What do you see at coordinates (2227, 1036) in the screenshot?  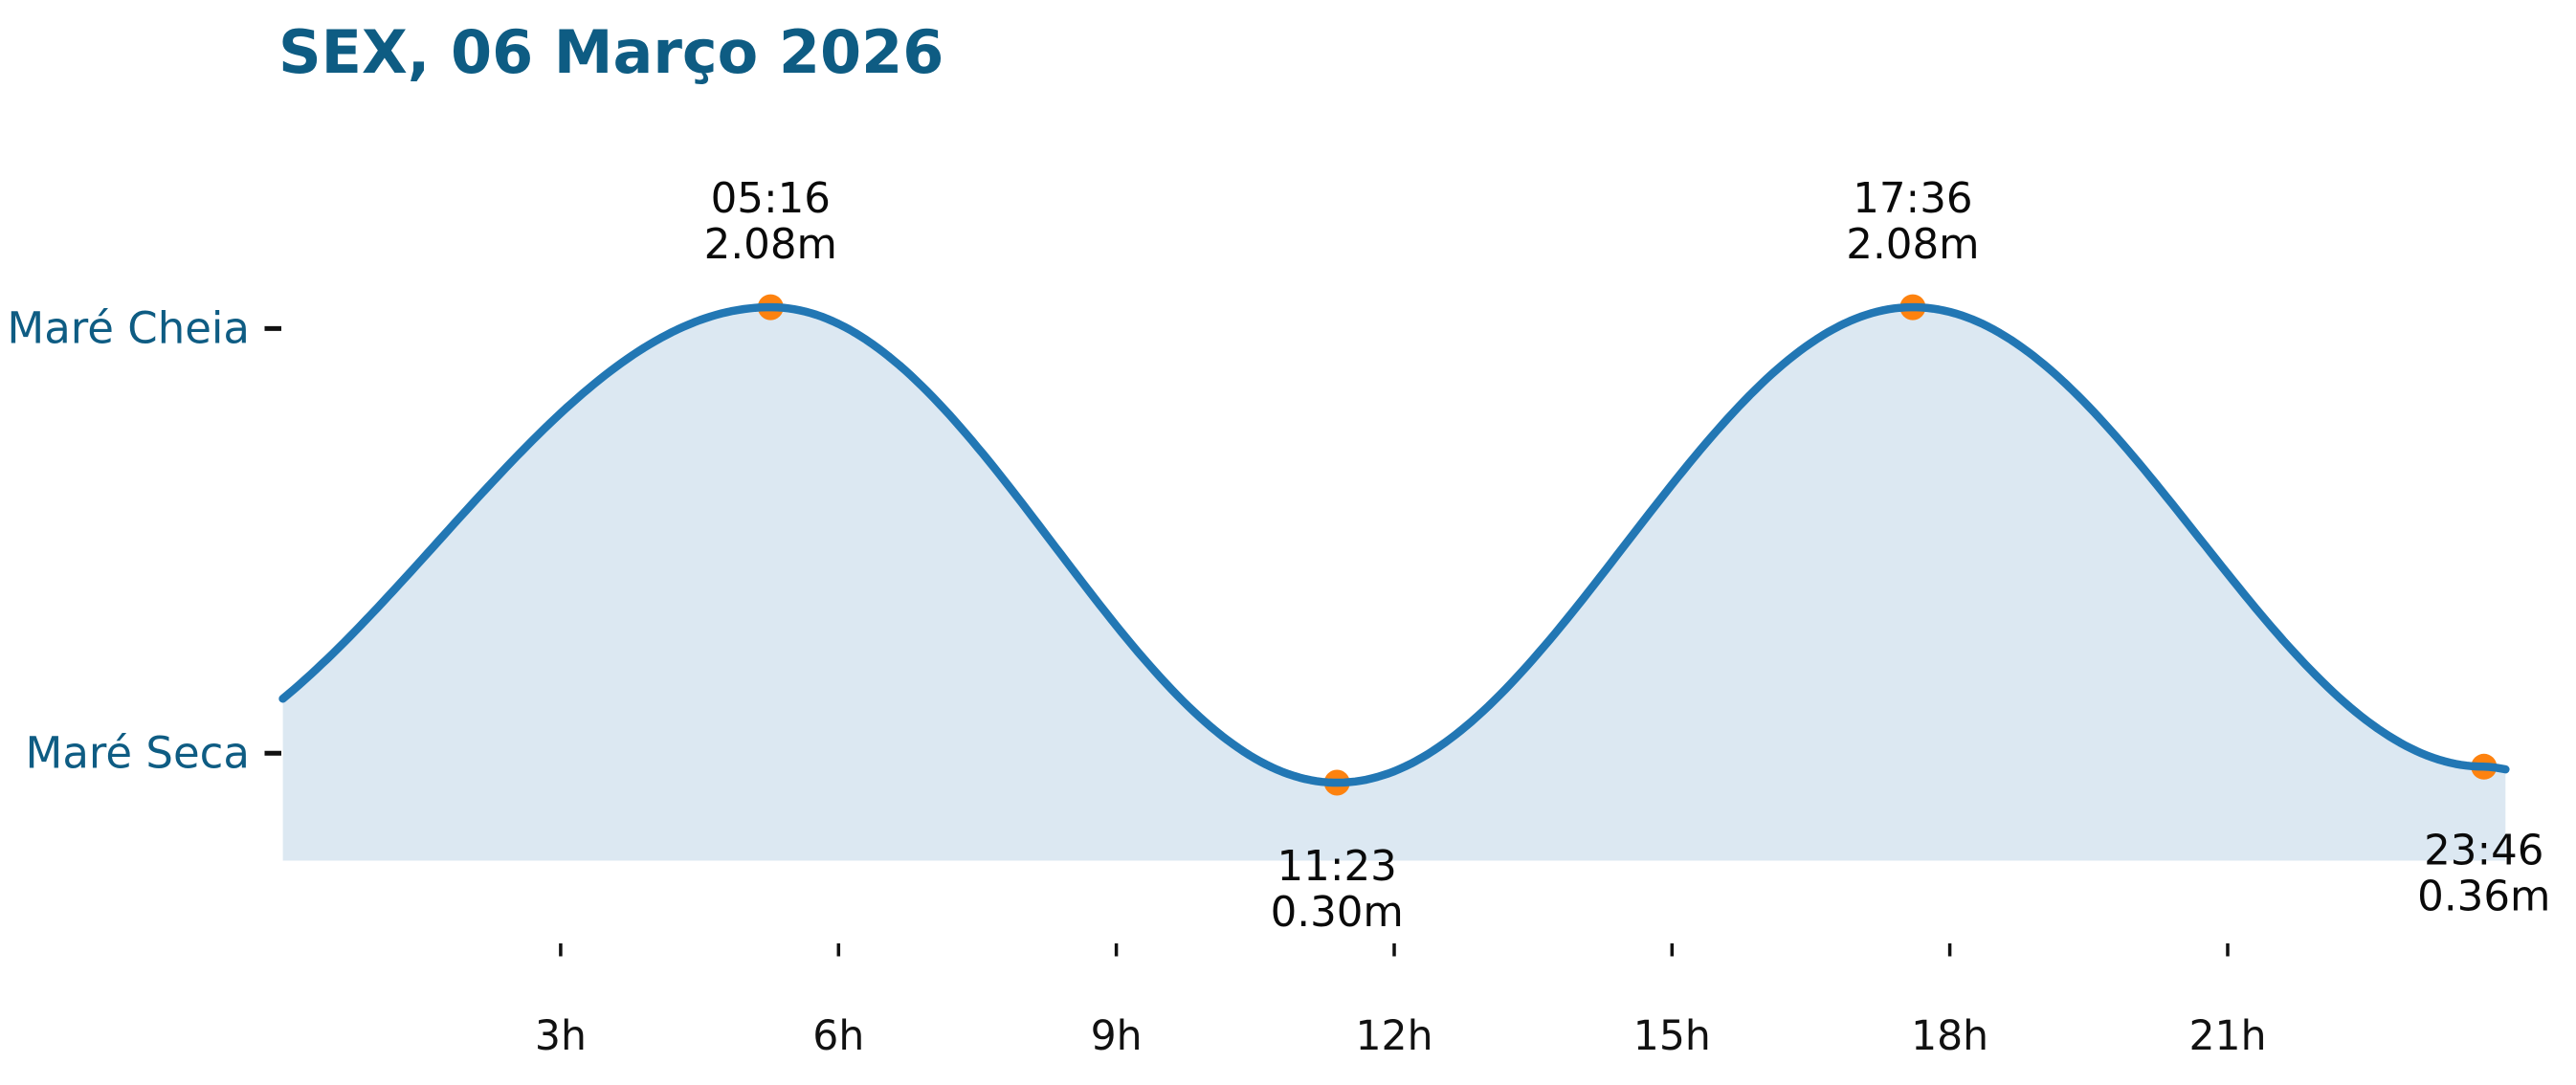 I see `x-tick-label: 21h` at bounding box center [2227, 1036].